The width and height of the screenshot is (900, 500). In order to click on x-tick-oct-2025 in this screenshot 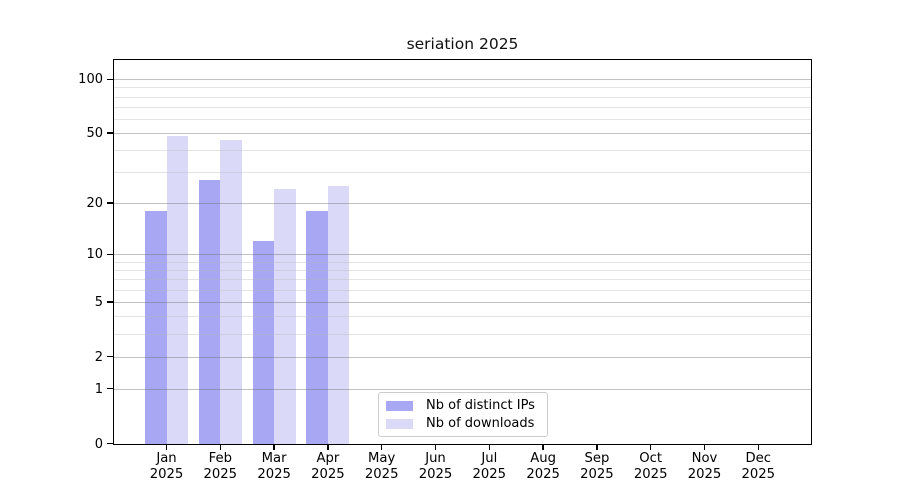, I will do `click(651, 447)`.